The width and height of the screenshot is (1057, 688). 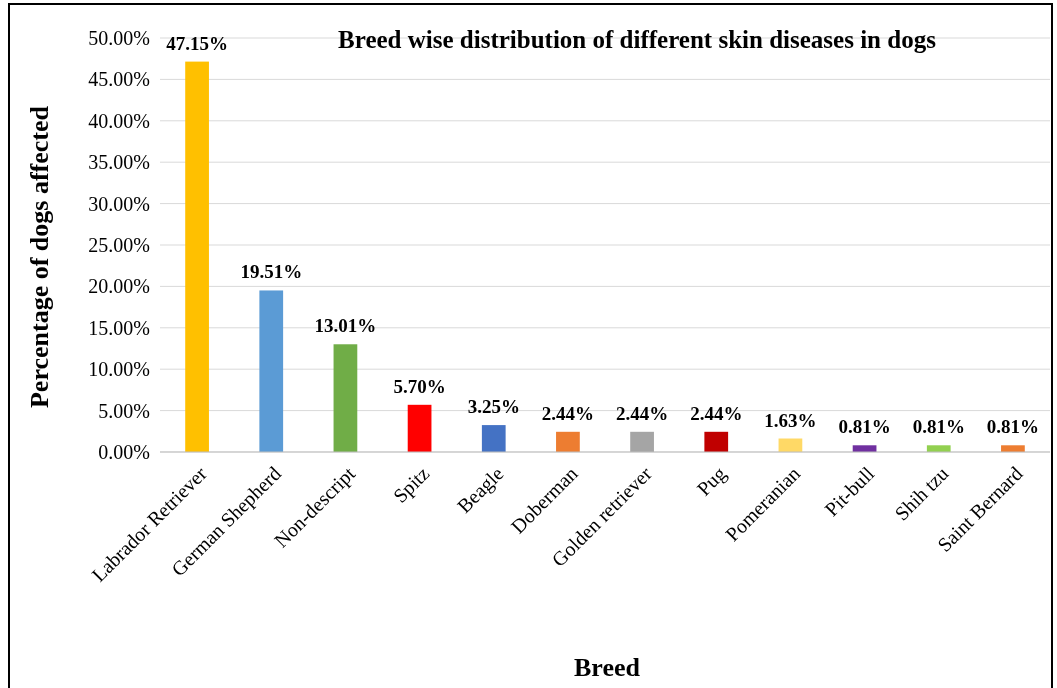 I want to click on y-tick-label: 50.00%, so click(x=119, y=38).